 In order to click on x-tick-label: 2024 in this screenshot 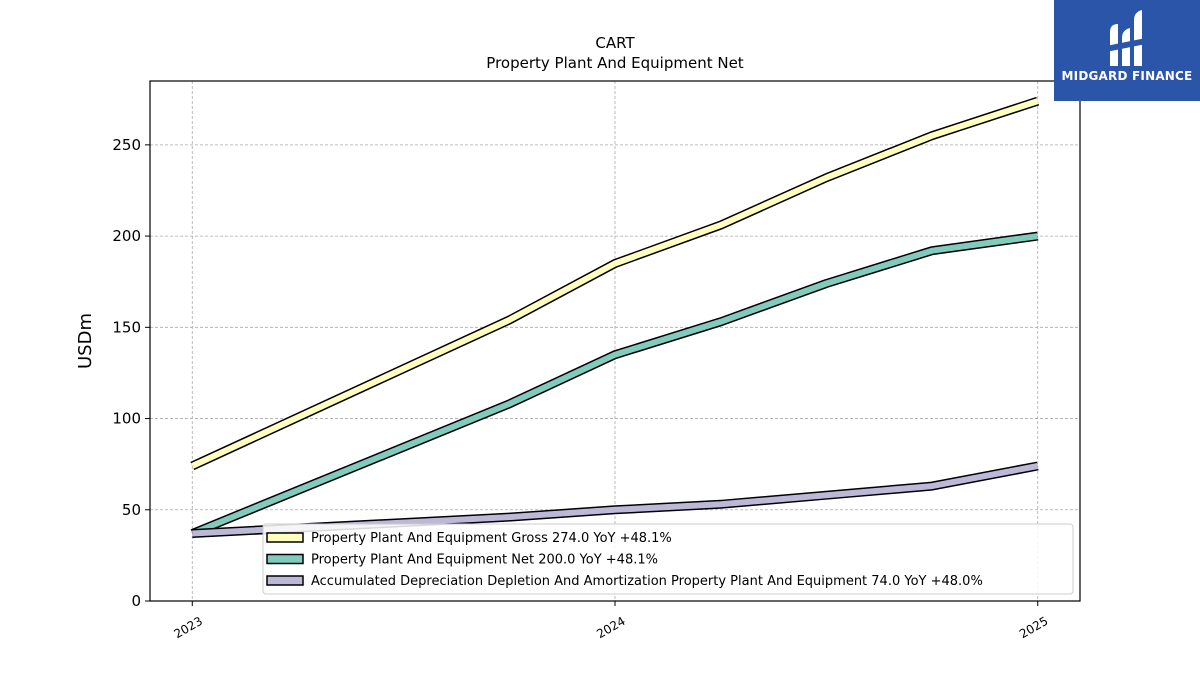, I will do `click(610, 627)`.